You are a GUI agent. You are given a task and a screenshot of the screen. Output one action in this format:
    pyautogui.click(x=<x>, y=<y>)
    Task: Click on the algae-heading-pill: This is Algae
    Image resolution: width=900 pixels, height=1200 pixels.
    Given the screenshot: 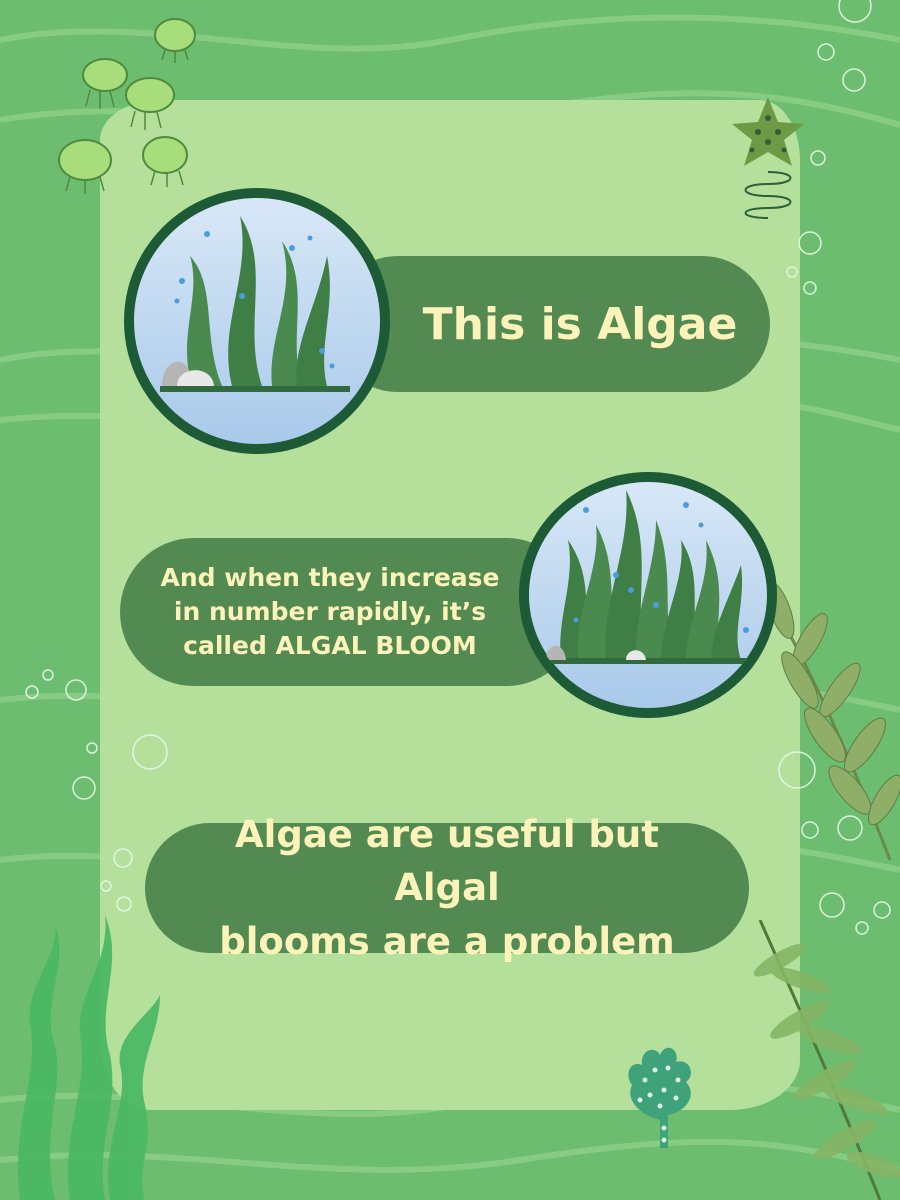 What is the action you would take?
    pyautogui.click(x=550, y=324)
    